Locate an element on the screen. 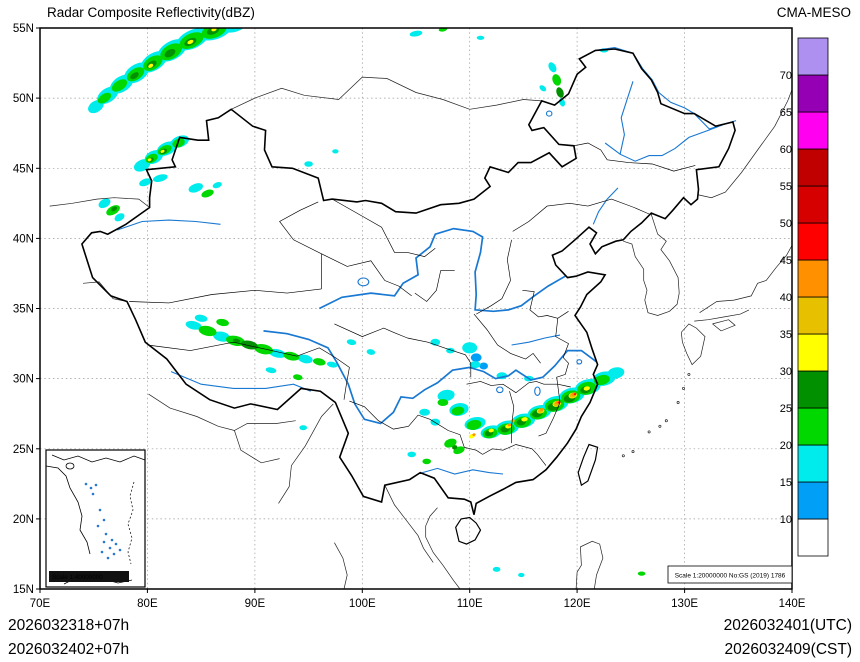 The image size is (860, 662). x-tick-label: 70E is located at coordinates (40, 604).